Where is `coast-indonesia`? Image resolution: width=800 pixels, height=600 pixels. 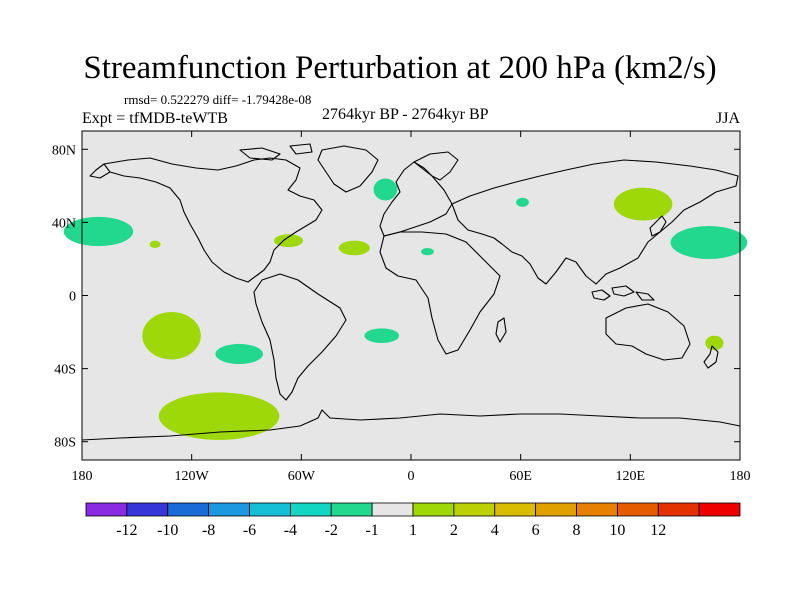 coast-indonesia is located at coordinates (623, 293).